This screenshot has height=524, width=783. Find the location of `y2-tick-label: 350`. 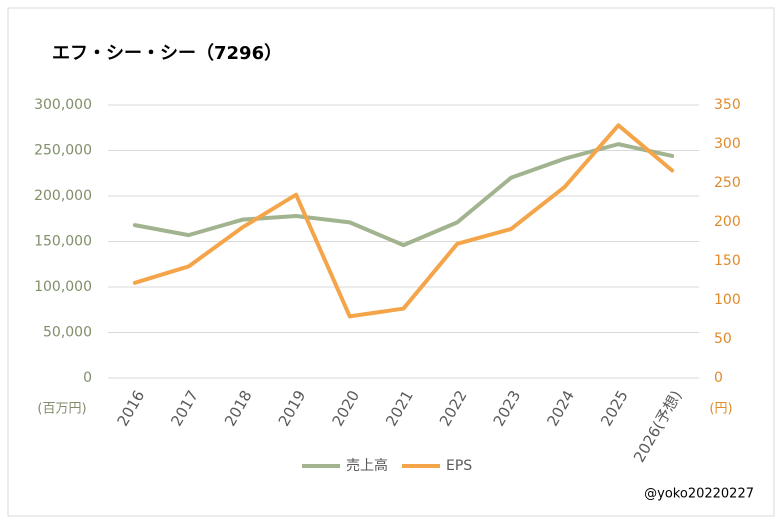

y2-tick-label: 350 is located at coordinates (727, 105).